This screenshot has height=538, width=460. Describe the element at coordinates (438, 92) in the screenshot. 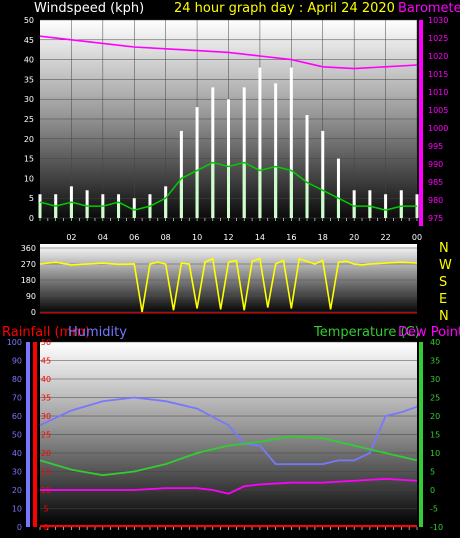

I see `baro-y-tick-label: 1010` at that location.